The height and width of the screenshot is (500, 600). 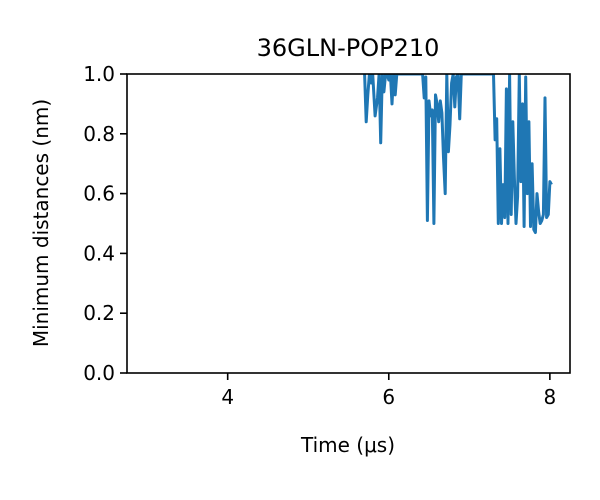 What do you see at coordinates (41, 223) in the screenshot?
I see `y-axis-title: Minimum distances (nm)` at bounding box center [41, 223].